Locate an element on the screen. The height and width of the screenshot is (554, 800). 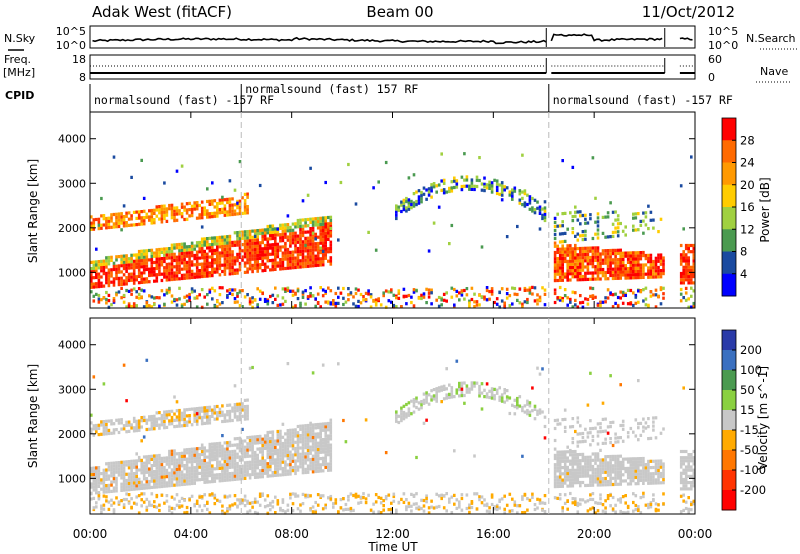
freq-trace is located at coordinates (393, 66).